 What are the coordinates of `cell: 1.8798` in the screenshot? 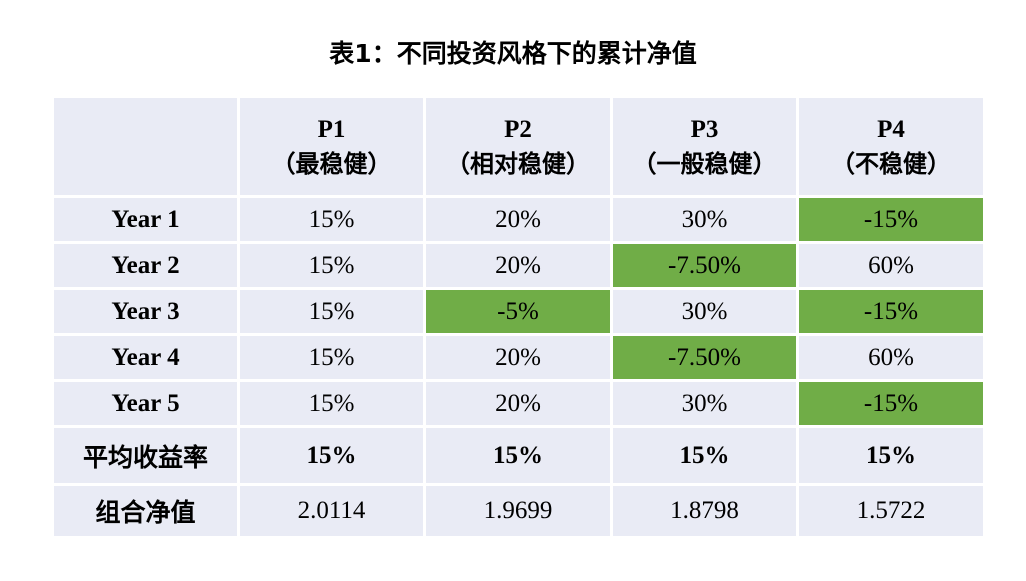 It's located at (704, 511).